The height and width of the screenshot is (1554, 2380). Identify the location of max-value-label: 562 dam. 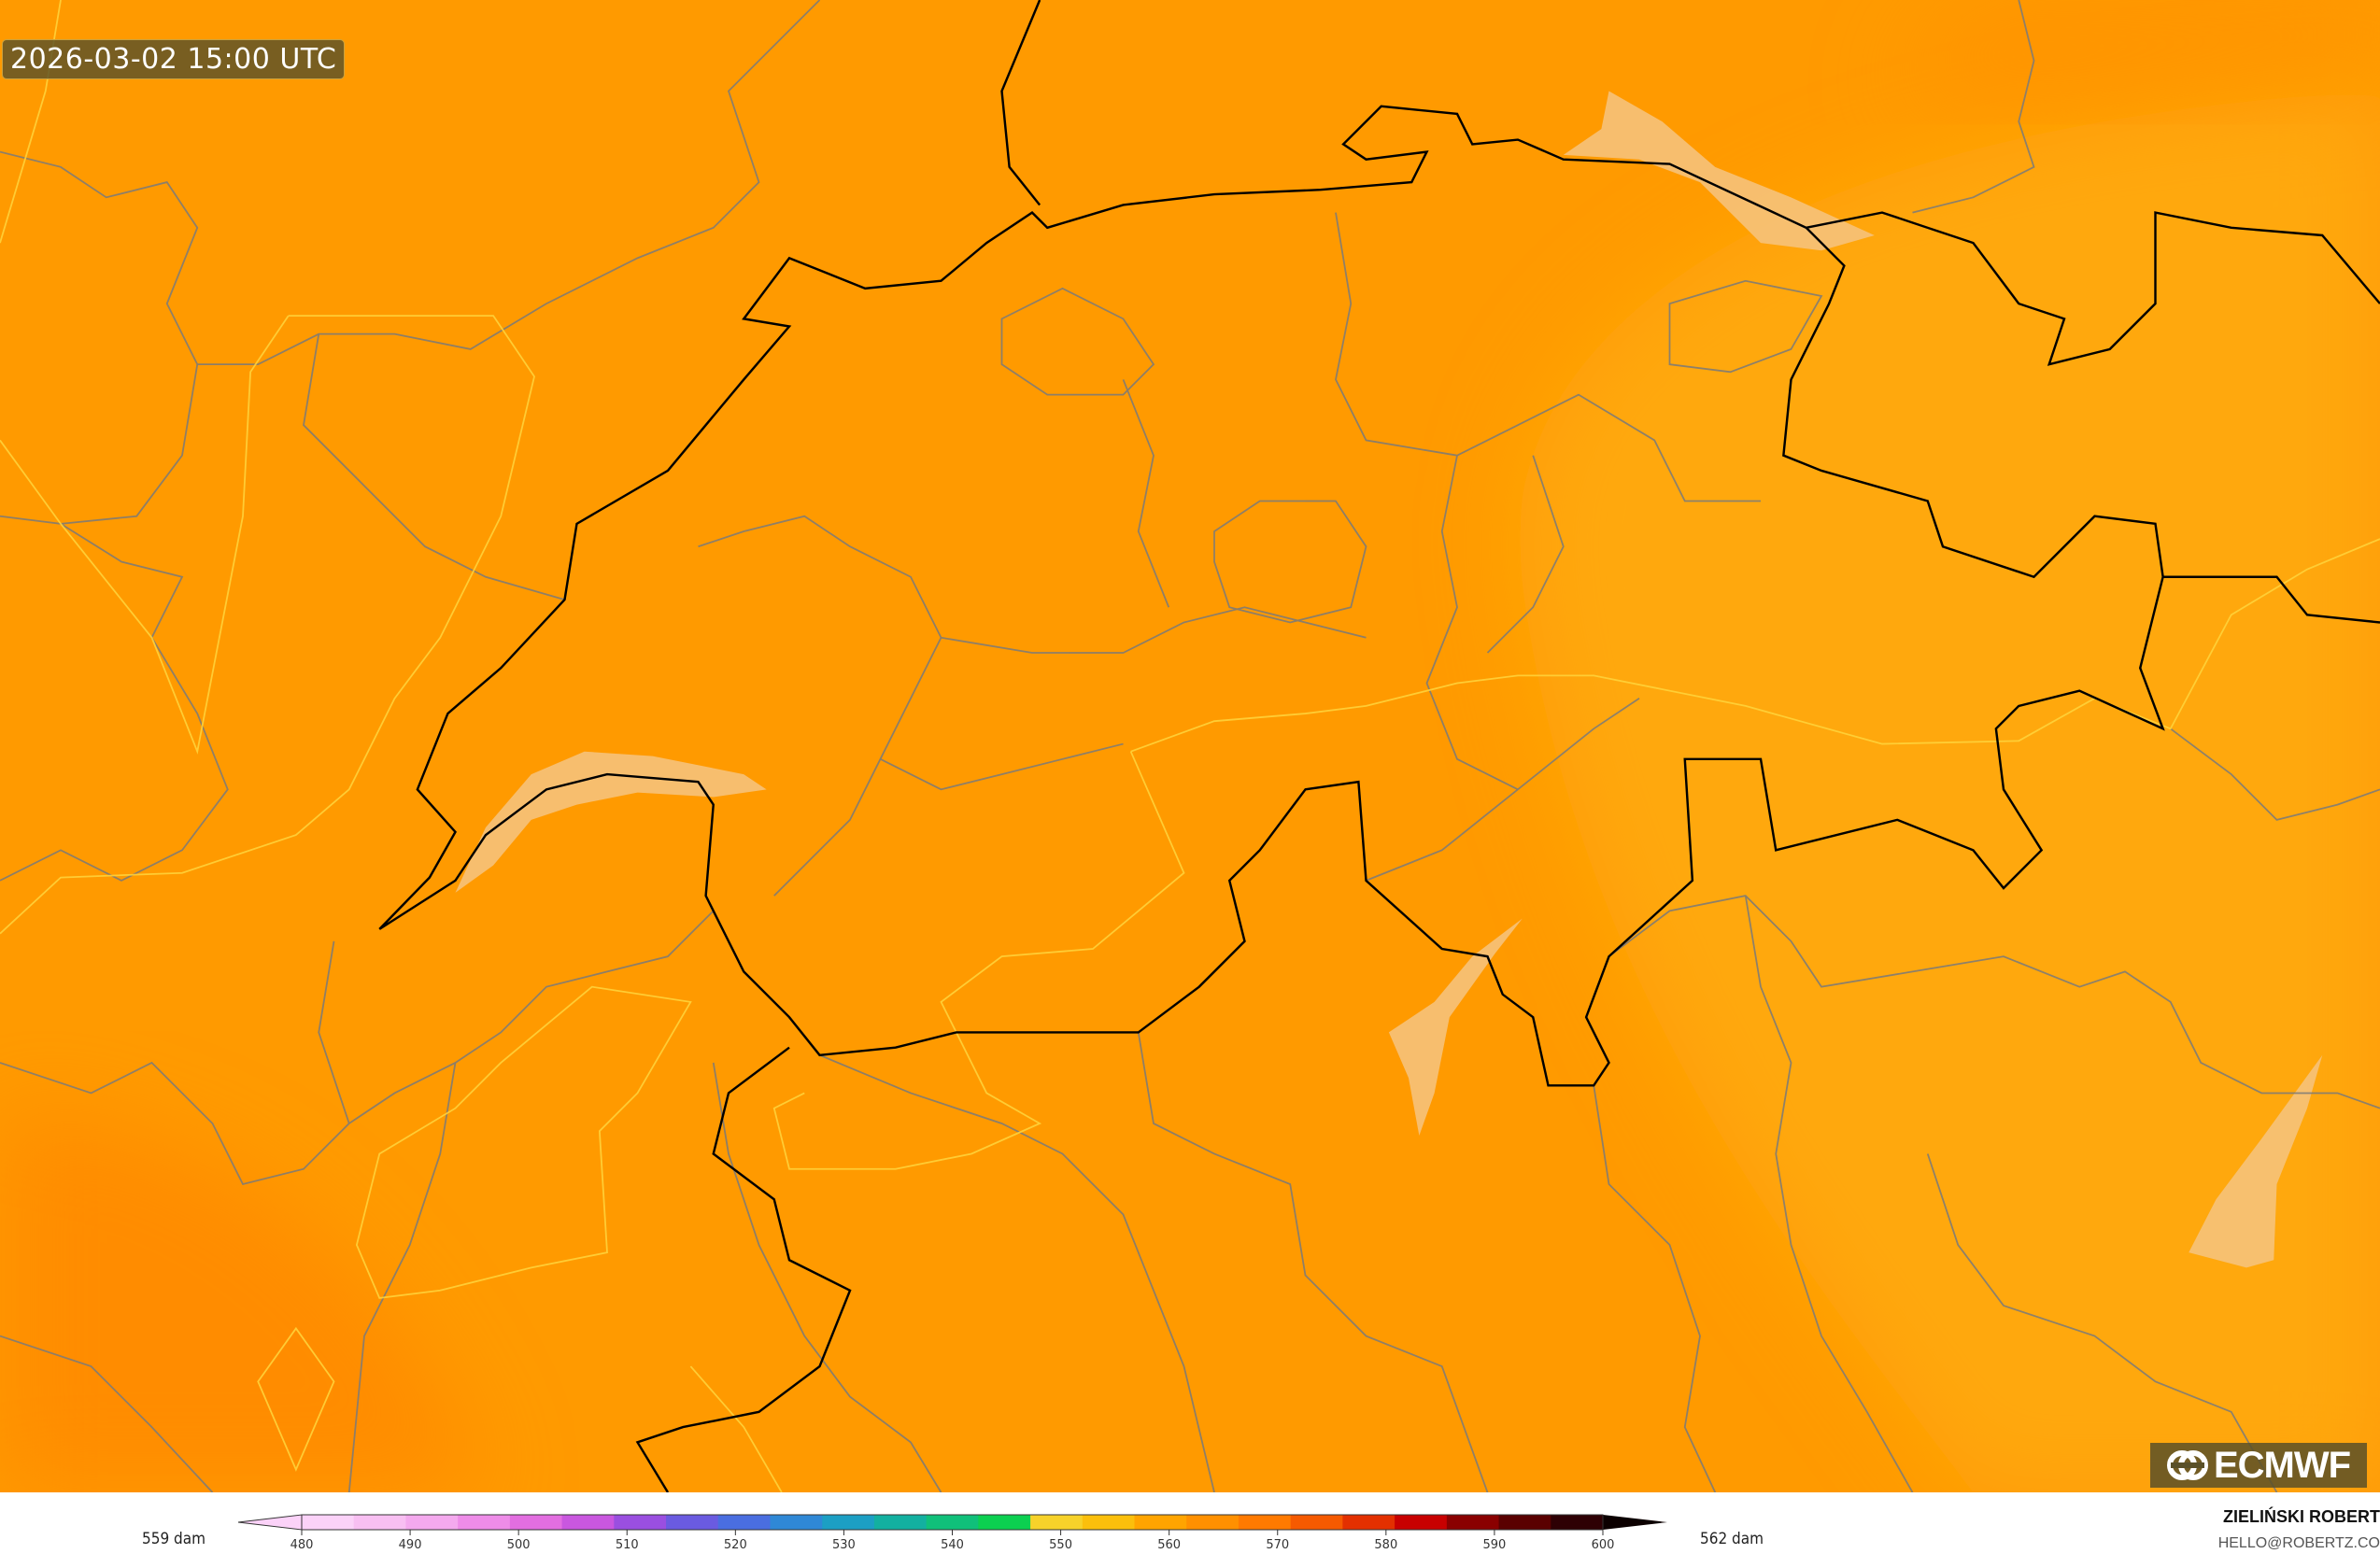
(1732, 1539).